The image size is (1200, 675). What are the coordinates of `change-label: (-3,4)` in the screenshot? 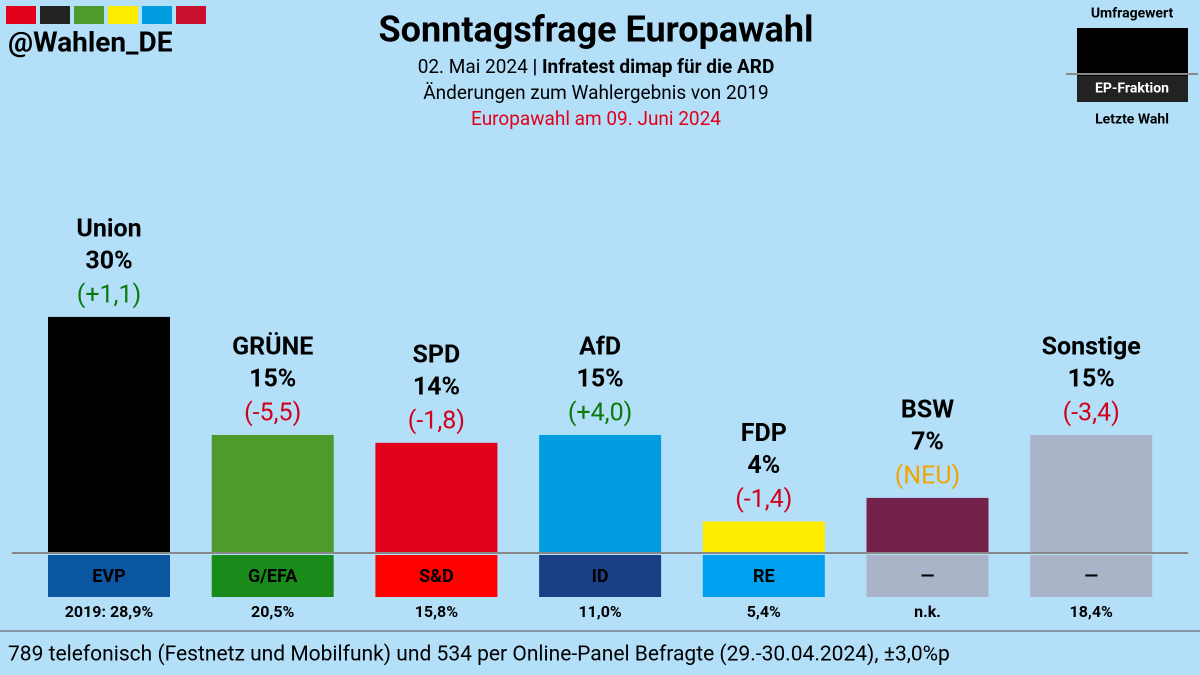 It's located at (1091, 413).